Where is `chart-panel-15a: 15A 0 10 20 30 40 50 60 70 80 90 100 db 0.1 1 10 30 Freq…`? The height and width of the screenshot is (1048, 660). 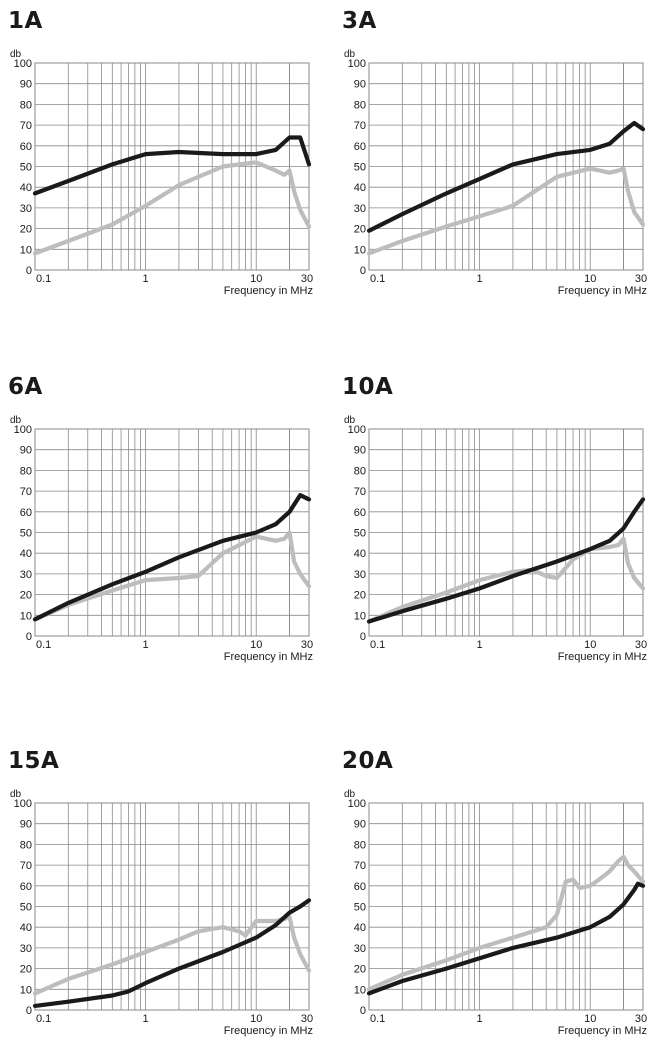 chart-panel-15a: 15A 0 10 20 30 40 50 60 70 80 90 100 db 0.1 1 10 30 Freq… is located at coordinates (168, 898).